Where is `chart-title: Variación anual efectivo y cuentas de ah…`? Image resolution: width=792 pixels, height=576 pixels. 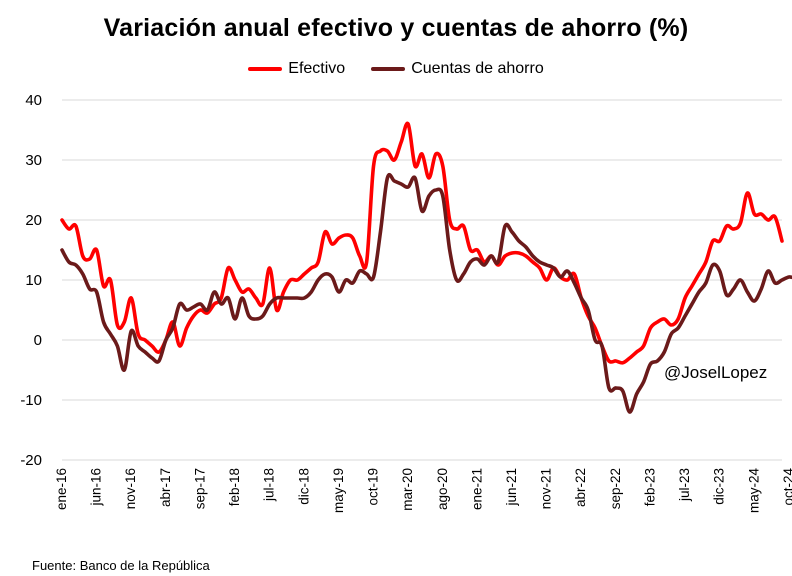 chart-title: Variación anual efectivo y cuentas de ah… is located at coordinates (396, 28).